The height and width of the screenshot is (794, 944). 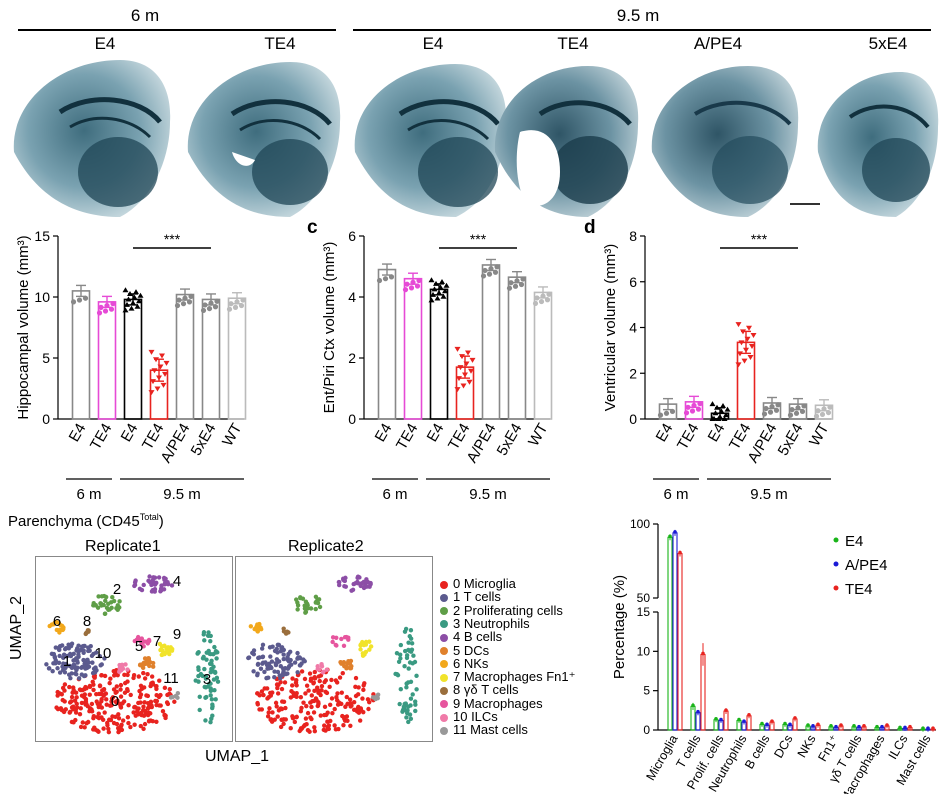 What do you see at coordinates (130, 433) in the screenshot?
I see `category-label: E4` at bounding box center [130, 433].